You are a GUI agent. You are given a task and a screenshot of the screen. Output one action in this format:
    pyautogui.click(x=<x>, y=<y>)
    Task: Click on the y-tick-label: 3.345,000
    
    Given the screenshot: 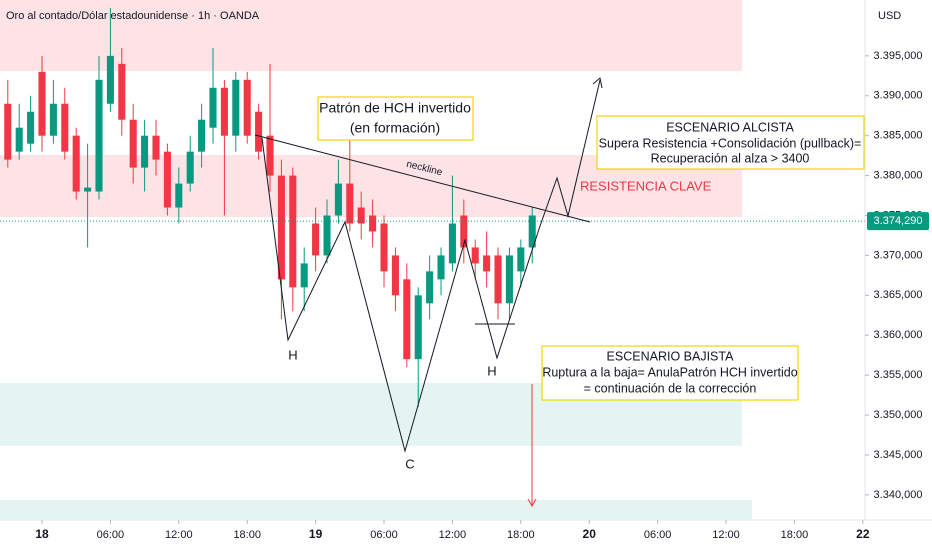 What is the action you would take?
    pyautogui.click(x=898, y=455)
    